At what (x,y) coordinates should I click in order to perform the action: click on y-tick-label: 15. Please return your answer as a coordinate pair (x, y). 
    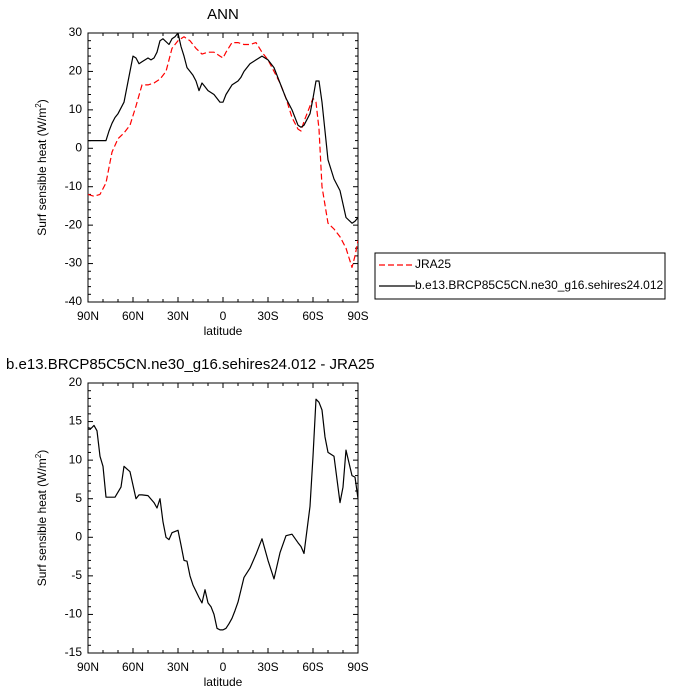
    Looking at the image, I should click on (76, 421).